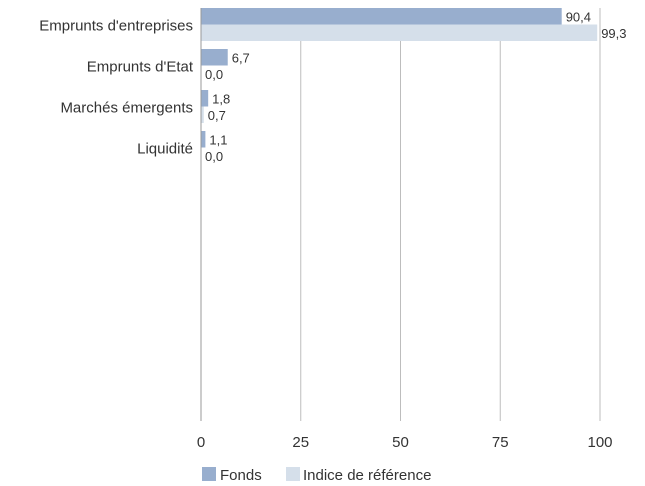 The image size is (645, 486). Describe the element at coordinates (116, 26) in the screenshot. I see `category-label-emprunts-d-entreprises: Emprunts d'entreprises` at that location.